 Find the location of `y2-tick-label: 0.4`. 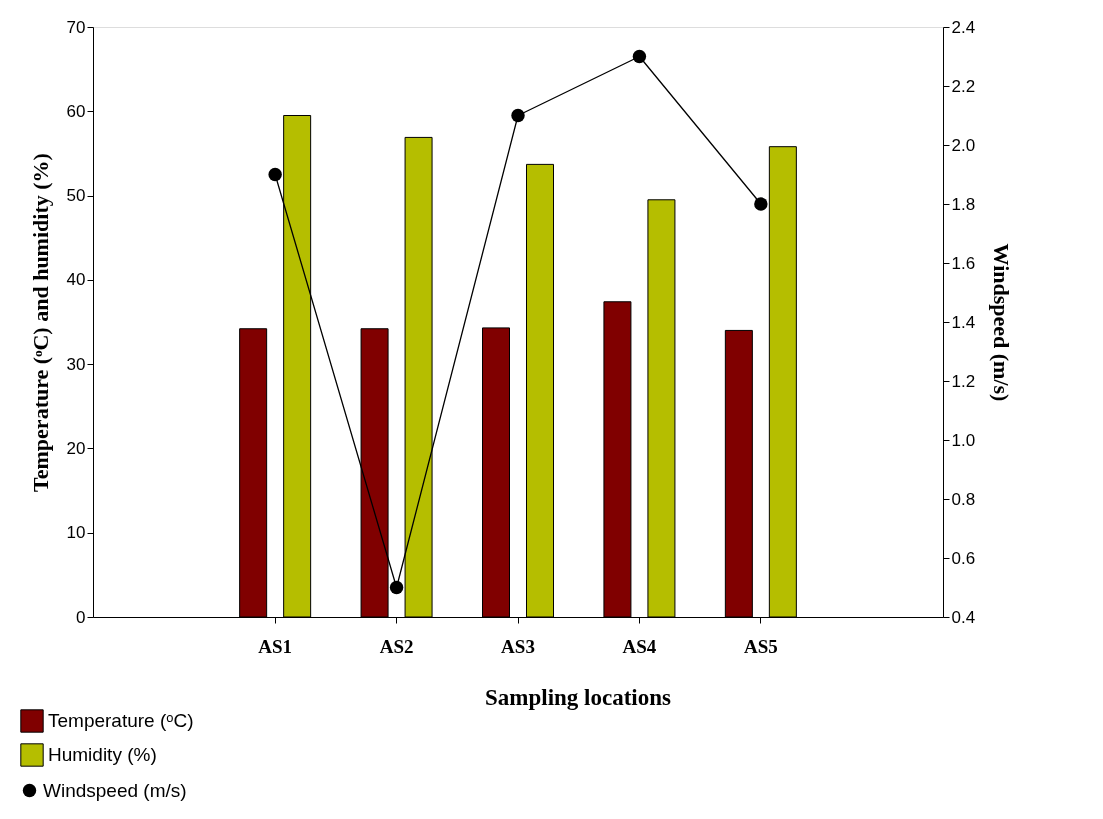

y2-tick-label: 0.4 is located at coordinates (963, 617).